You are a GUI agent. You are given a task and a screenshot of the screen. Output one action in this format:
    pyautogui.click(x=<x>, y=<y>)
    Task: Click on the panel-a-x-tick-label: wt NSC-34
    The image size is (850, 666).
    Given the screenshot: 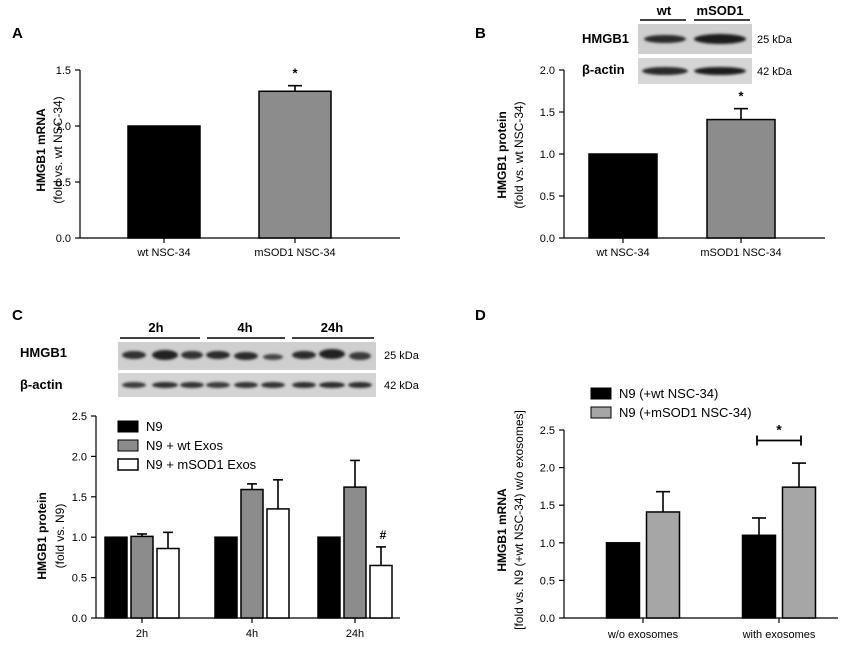 What is the action you would take?
    pyautogui.click(x=163, y=253)
    